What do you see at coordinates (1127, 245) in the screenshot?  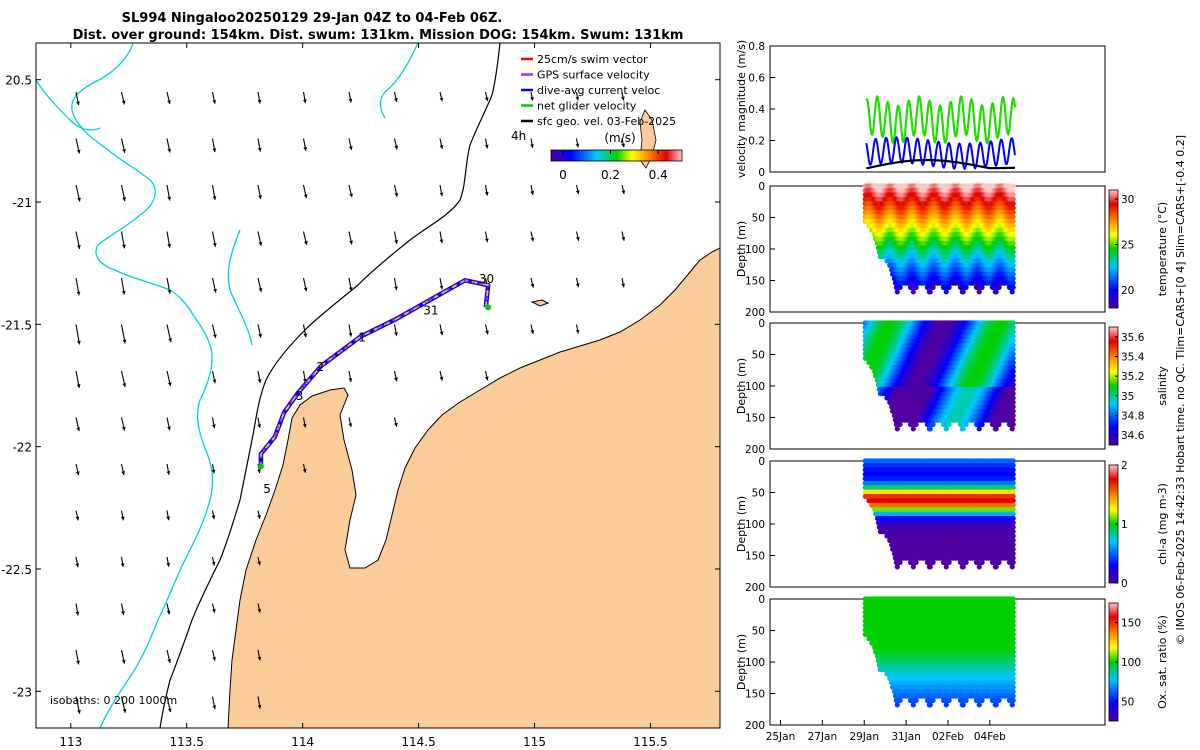 I see `cbar-tick-label: 25` at bounding box center [1127, 245].